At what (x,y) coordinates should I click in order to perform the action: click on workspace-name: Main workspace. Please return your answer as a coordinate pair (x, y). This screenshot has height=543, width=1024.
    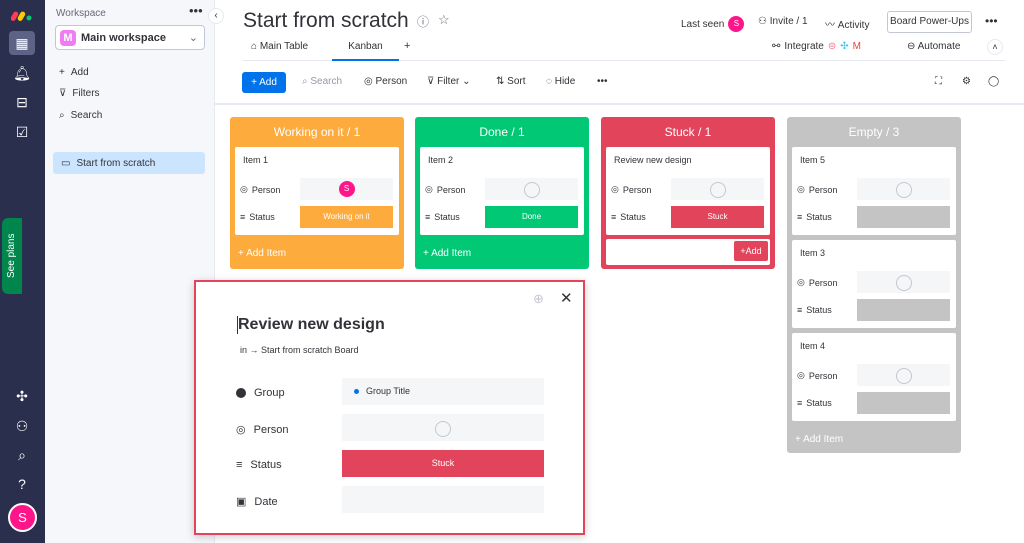
    Looking at the image, I should click on (123, 37).